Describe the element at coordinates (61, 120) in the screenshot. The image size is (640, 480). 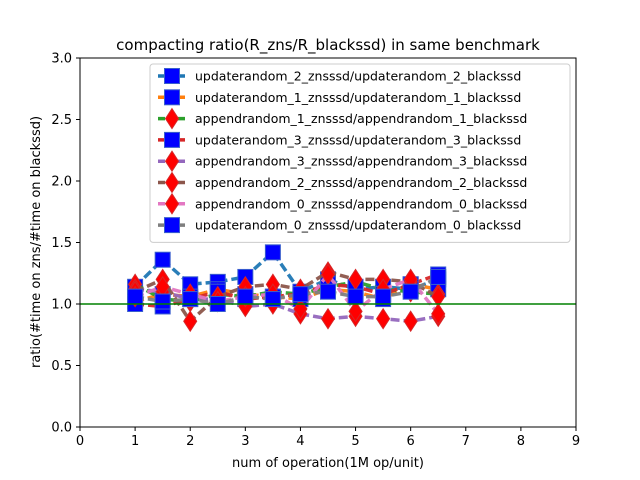
I see `y-tick-label: 2.5` at that location.